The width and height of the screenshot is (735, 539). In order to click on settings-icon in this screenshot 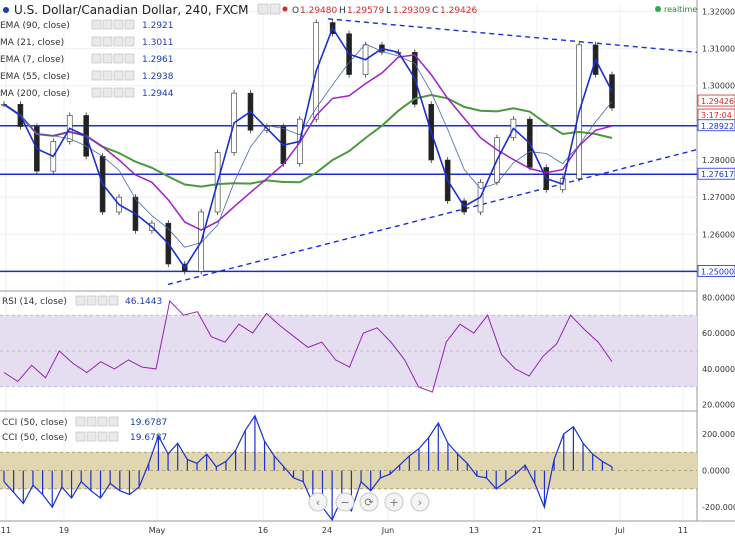, I will do `click(275, 9)`.